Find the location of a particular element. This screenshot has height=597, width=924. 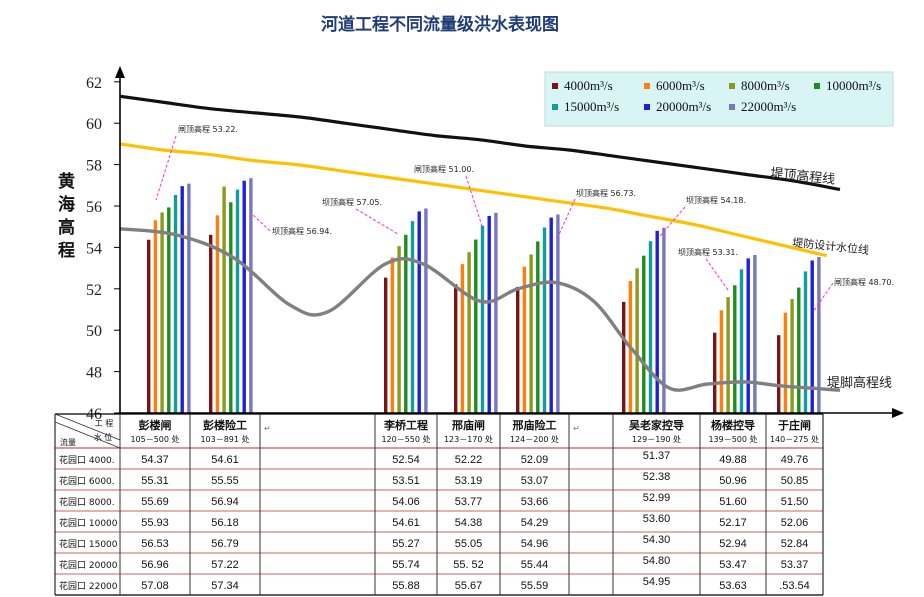

table-cell: 55.31 is located at coordinates (155, 481).